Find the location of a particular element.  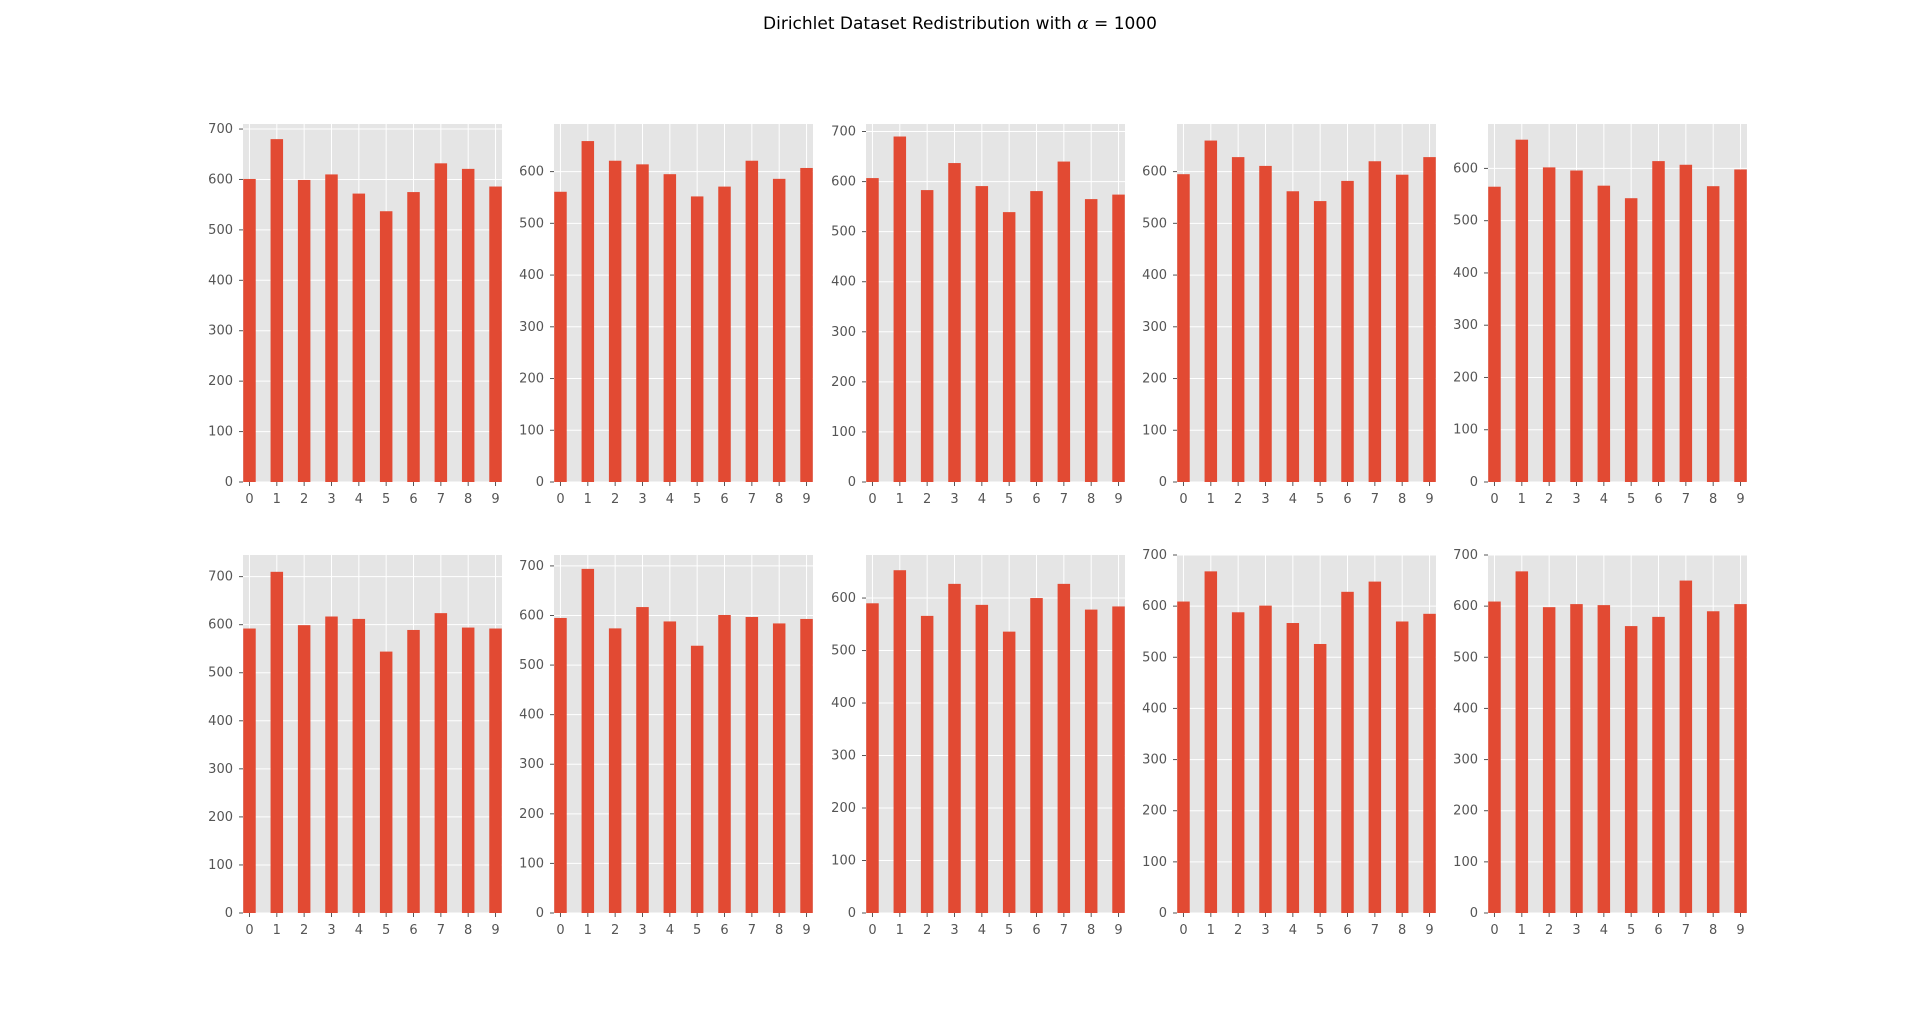

y-tick-label: 600 is located at coordinates (1154, 172).